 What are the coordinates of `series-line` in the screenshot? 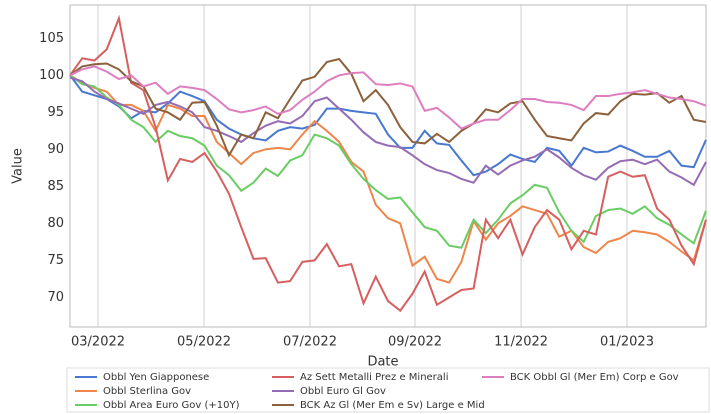 It's located at (388, 97).